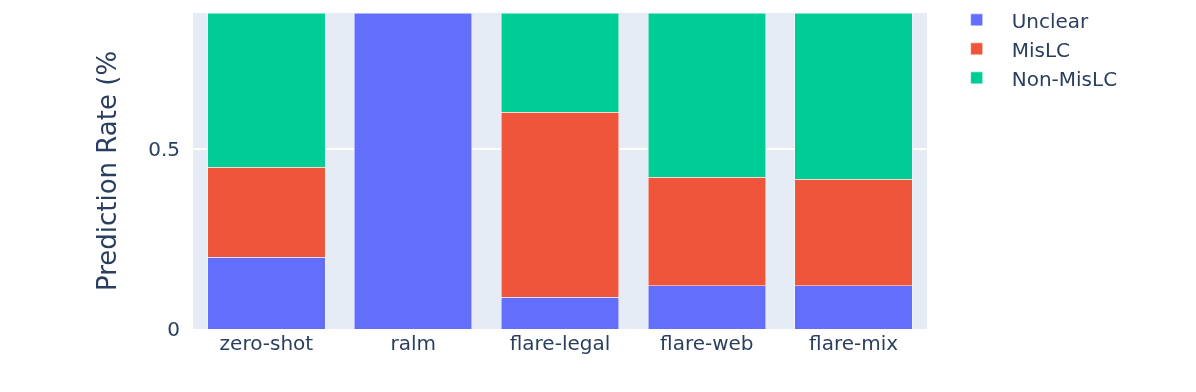 The height and width of the screenshot is (392, 1196). I want to click on x-tick-label: flare-legal, so click(560, 343).